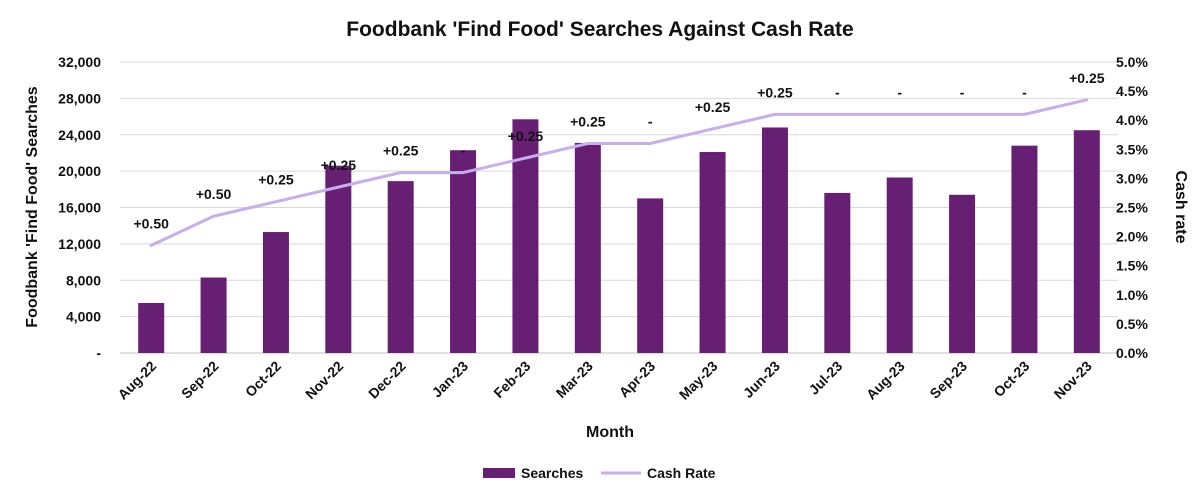  I want to click on x-axis-label: Month, so click(610, 432).